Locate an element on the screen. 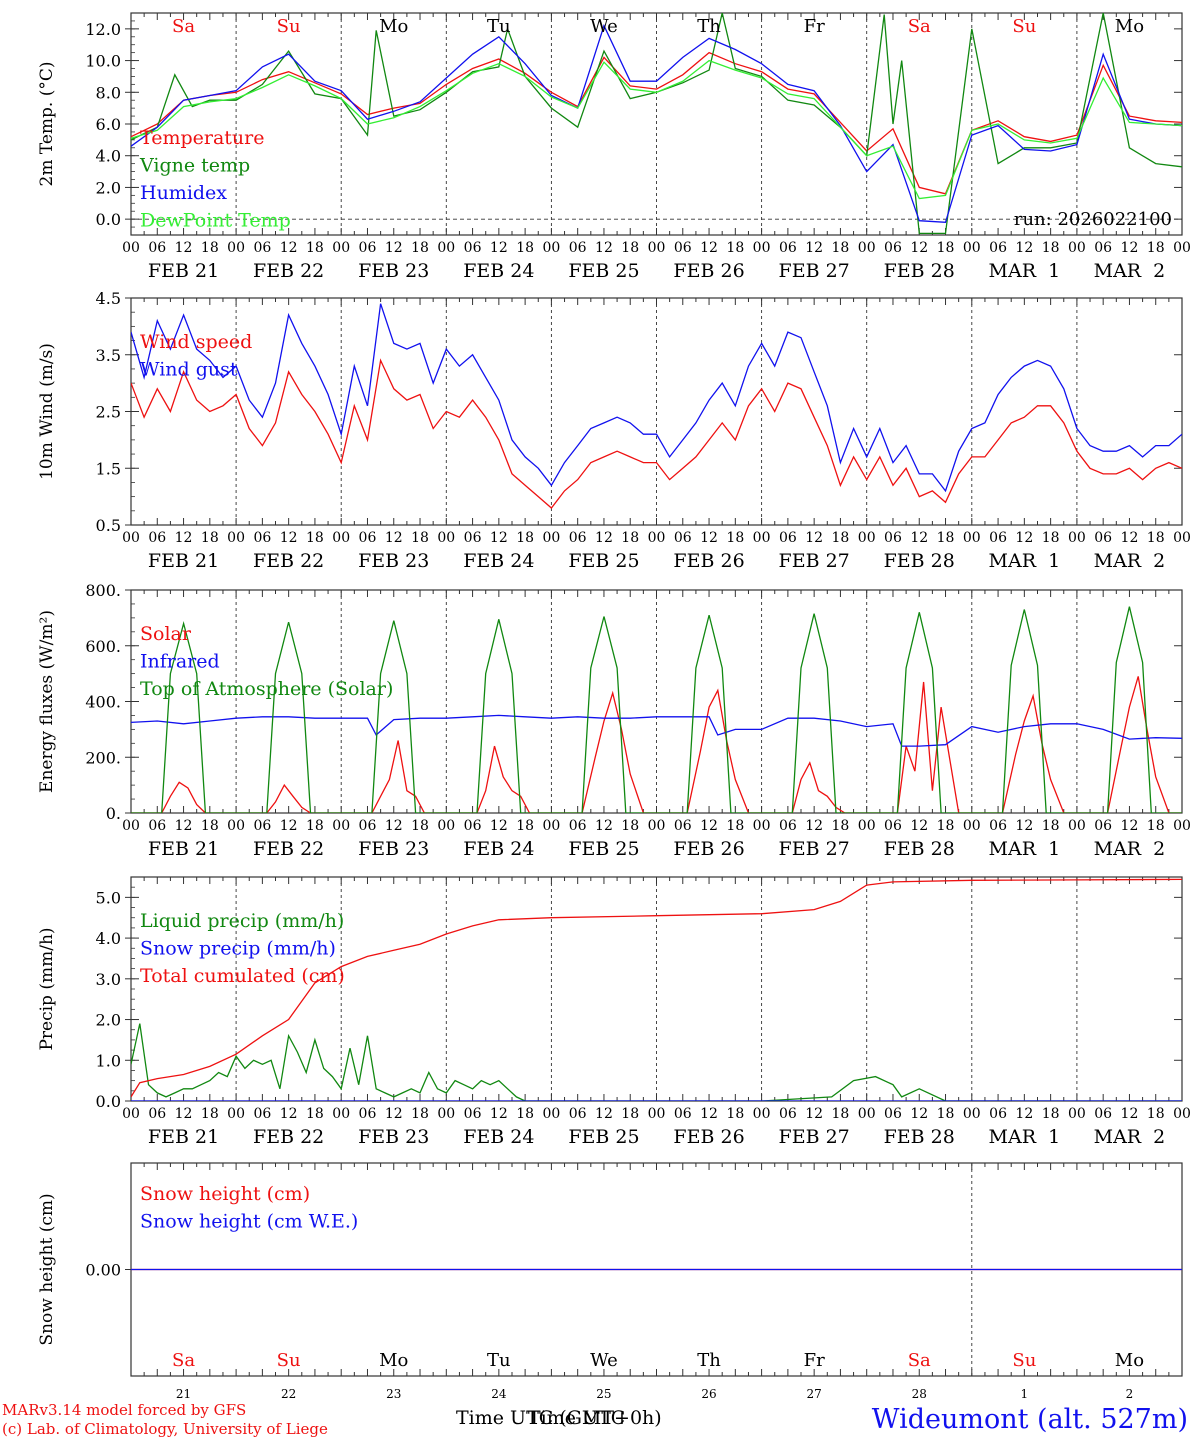 This screenshot has width=1194, height=1440. day-number-label: 22 is located at coordinates (288, 1394).